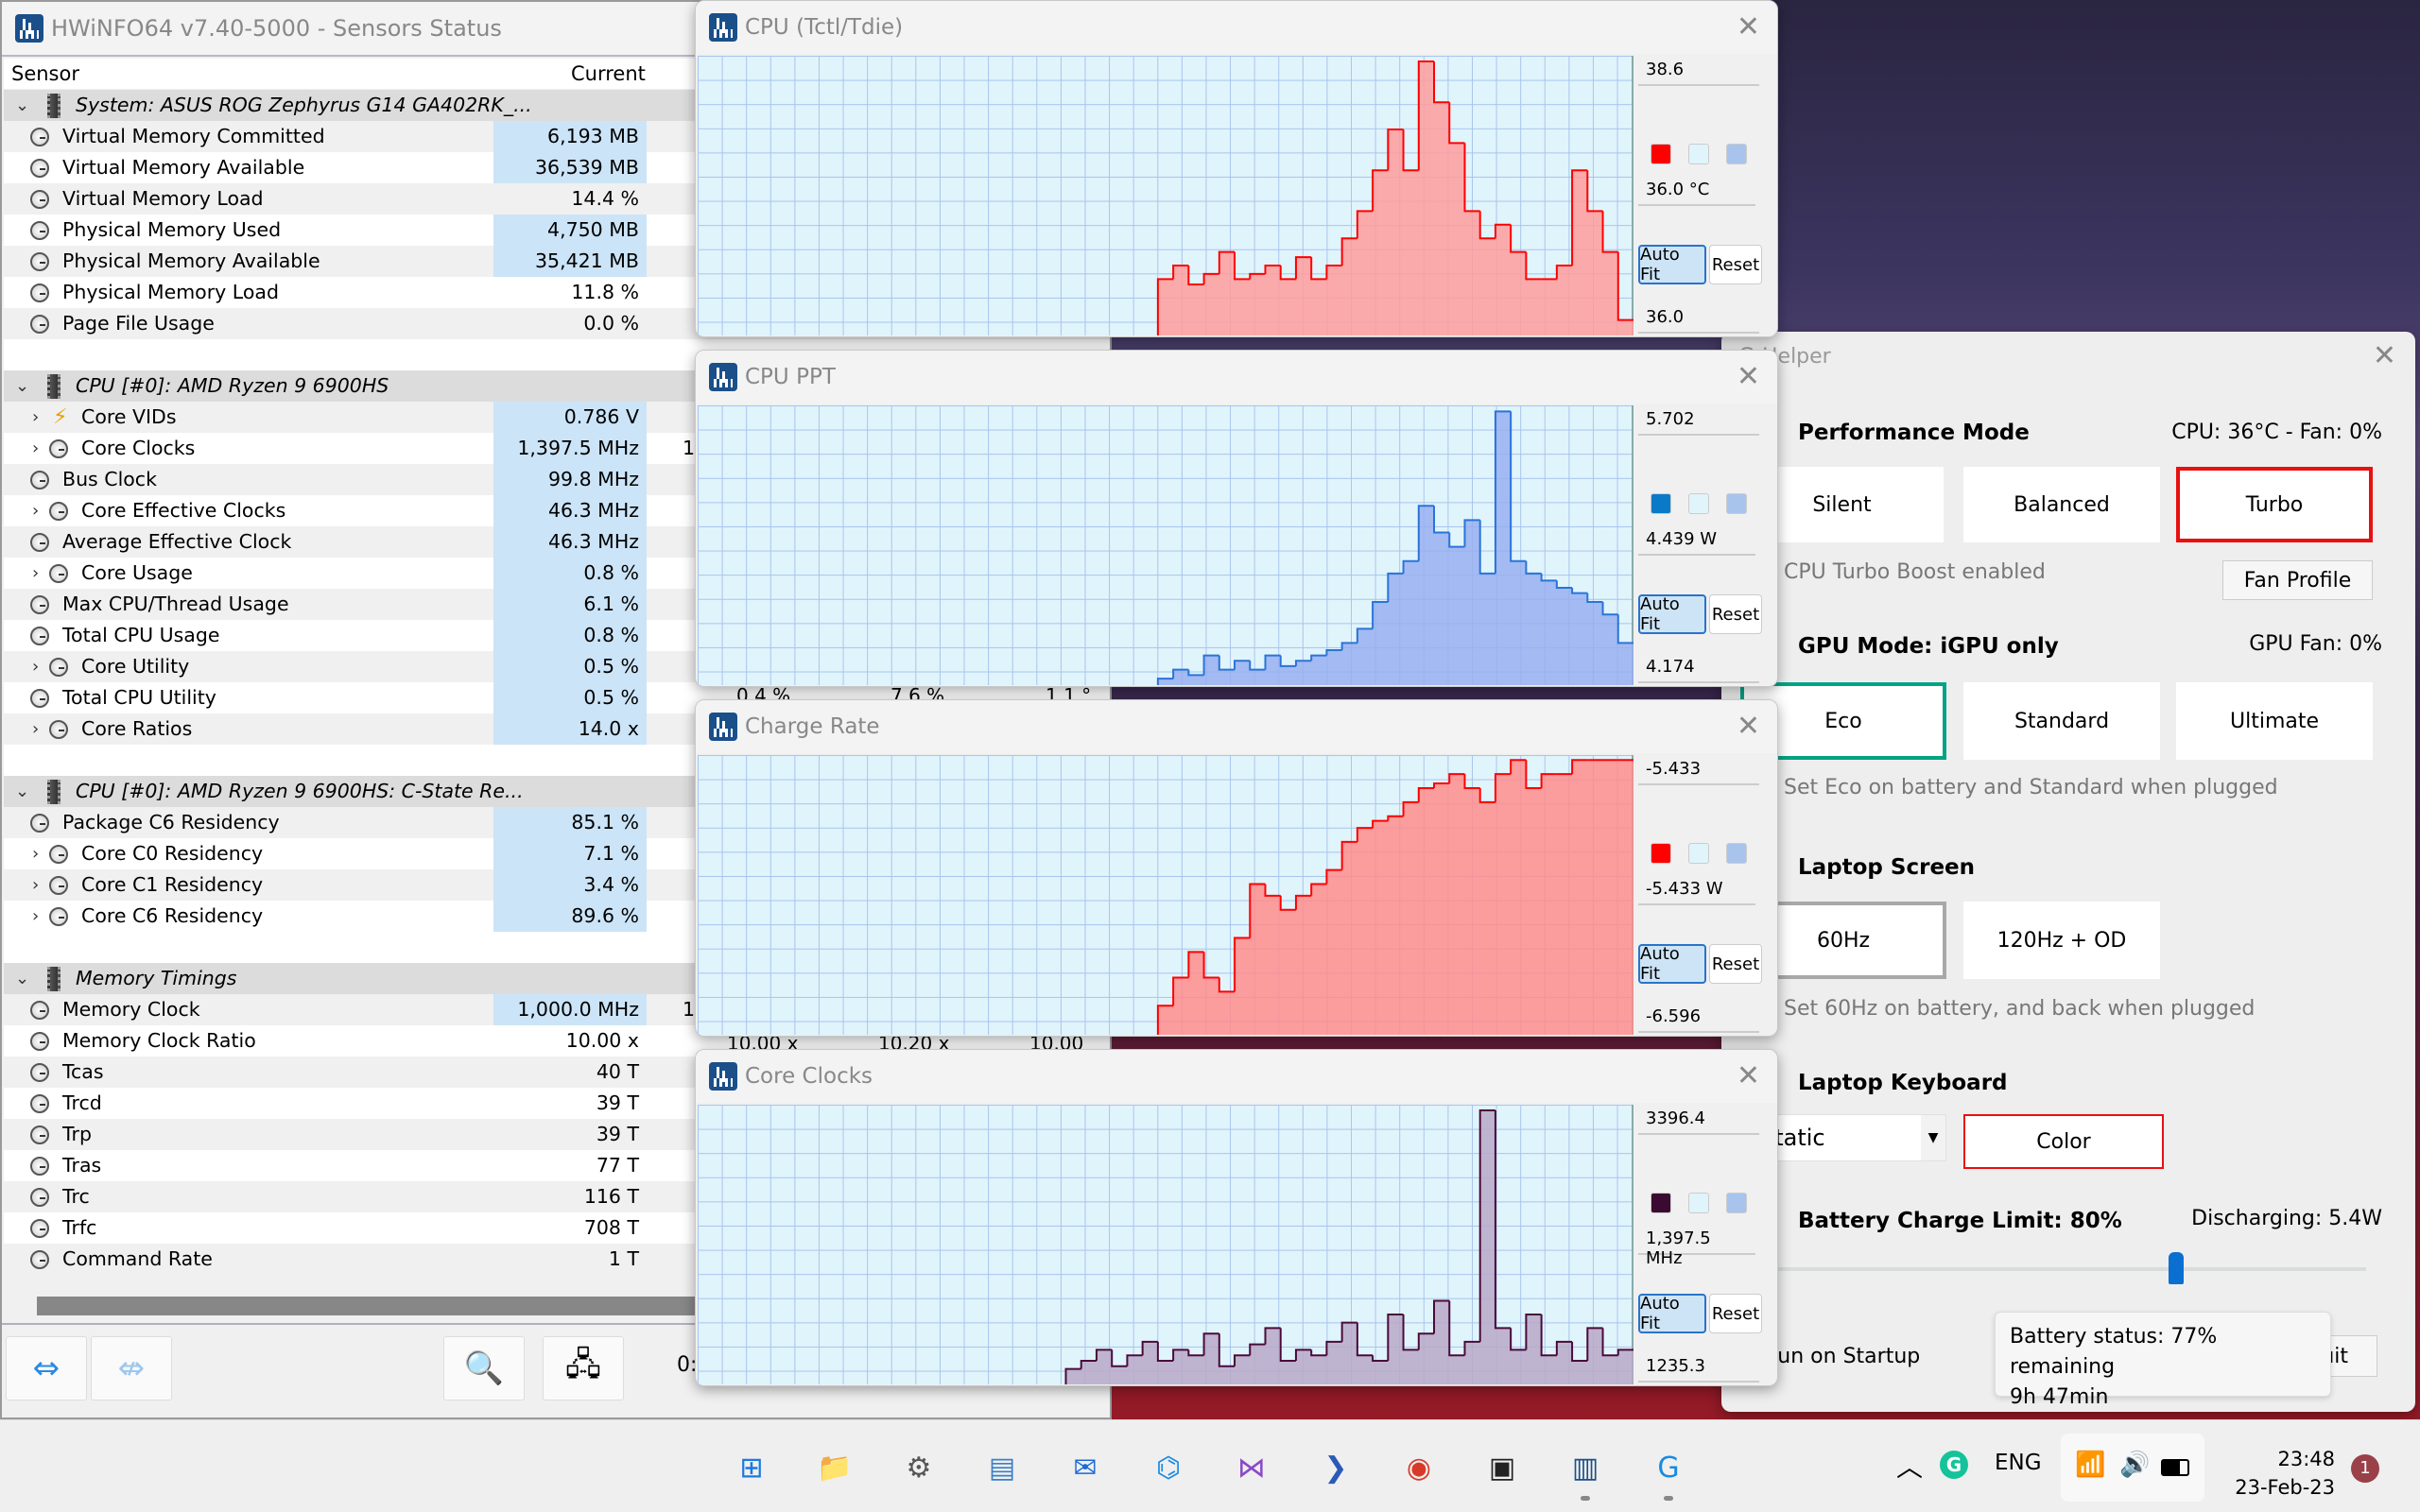  Describe the element at coordinates (608, 73) in the screenshot. I see `col-current-header: Current` at that location.